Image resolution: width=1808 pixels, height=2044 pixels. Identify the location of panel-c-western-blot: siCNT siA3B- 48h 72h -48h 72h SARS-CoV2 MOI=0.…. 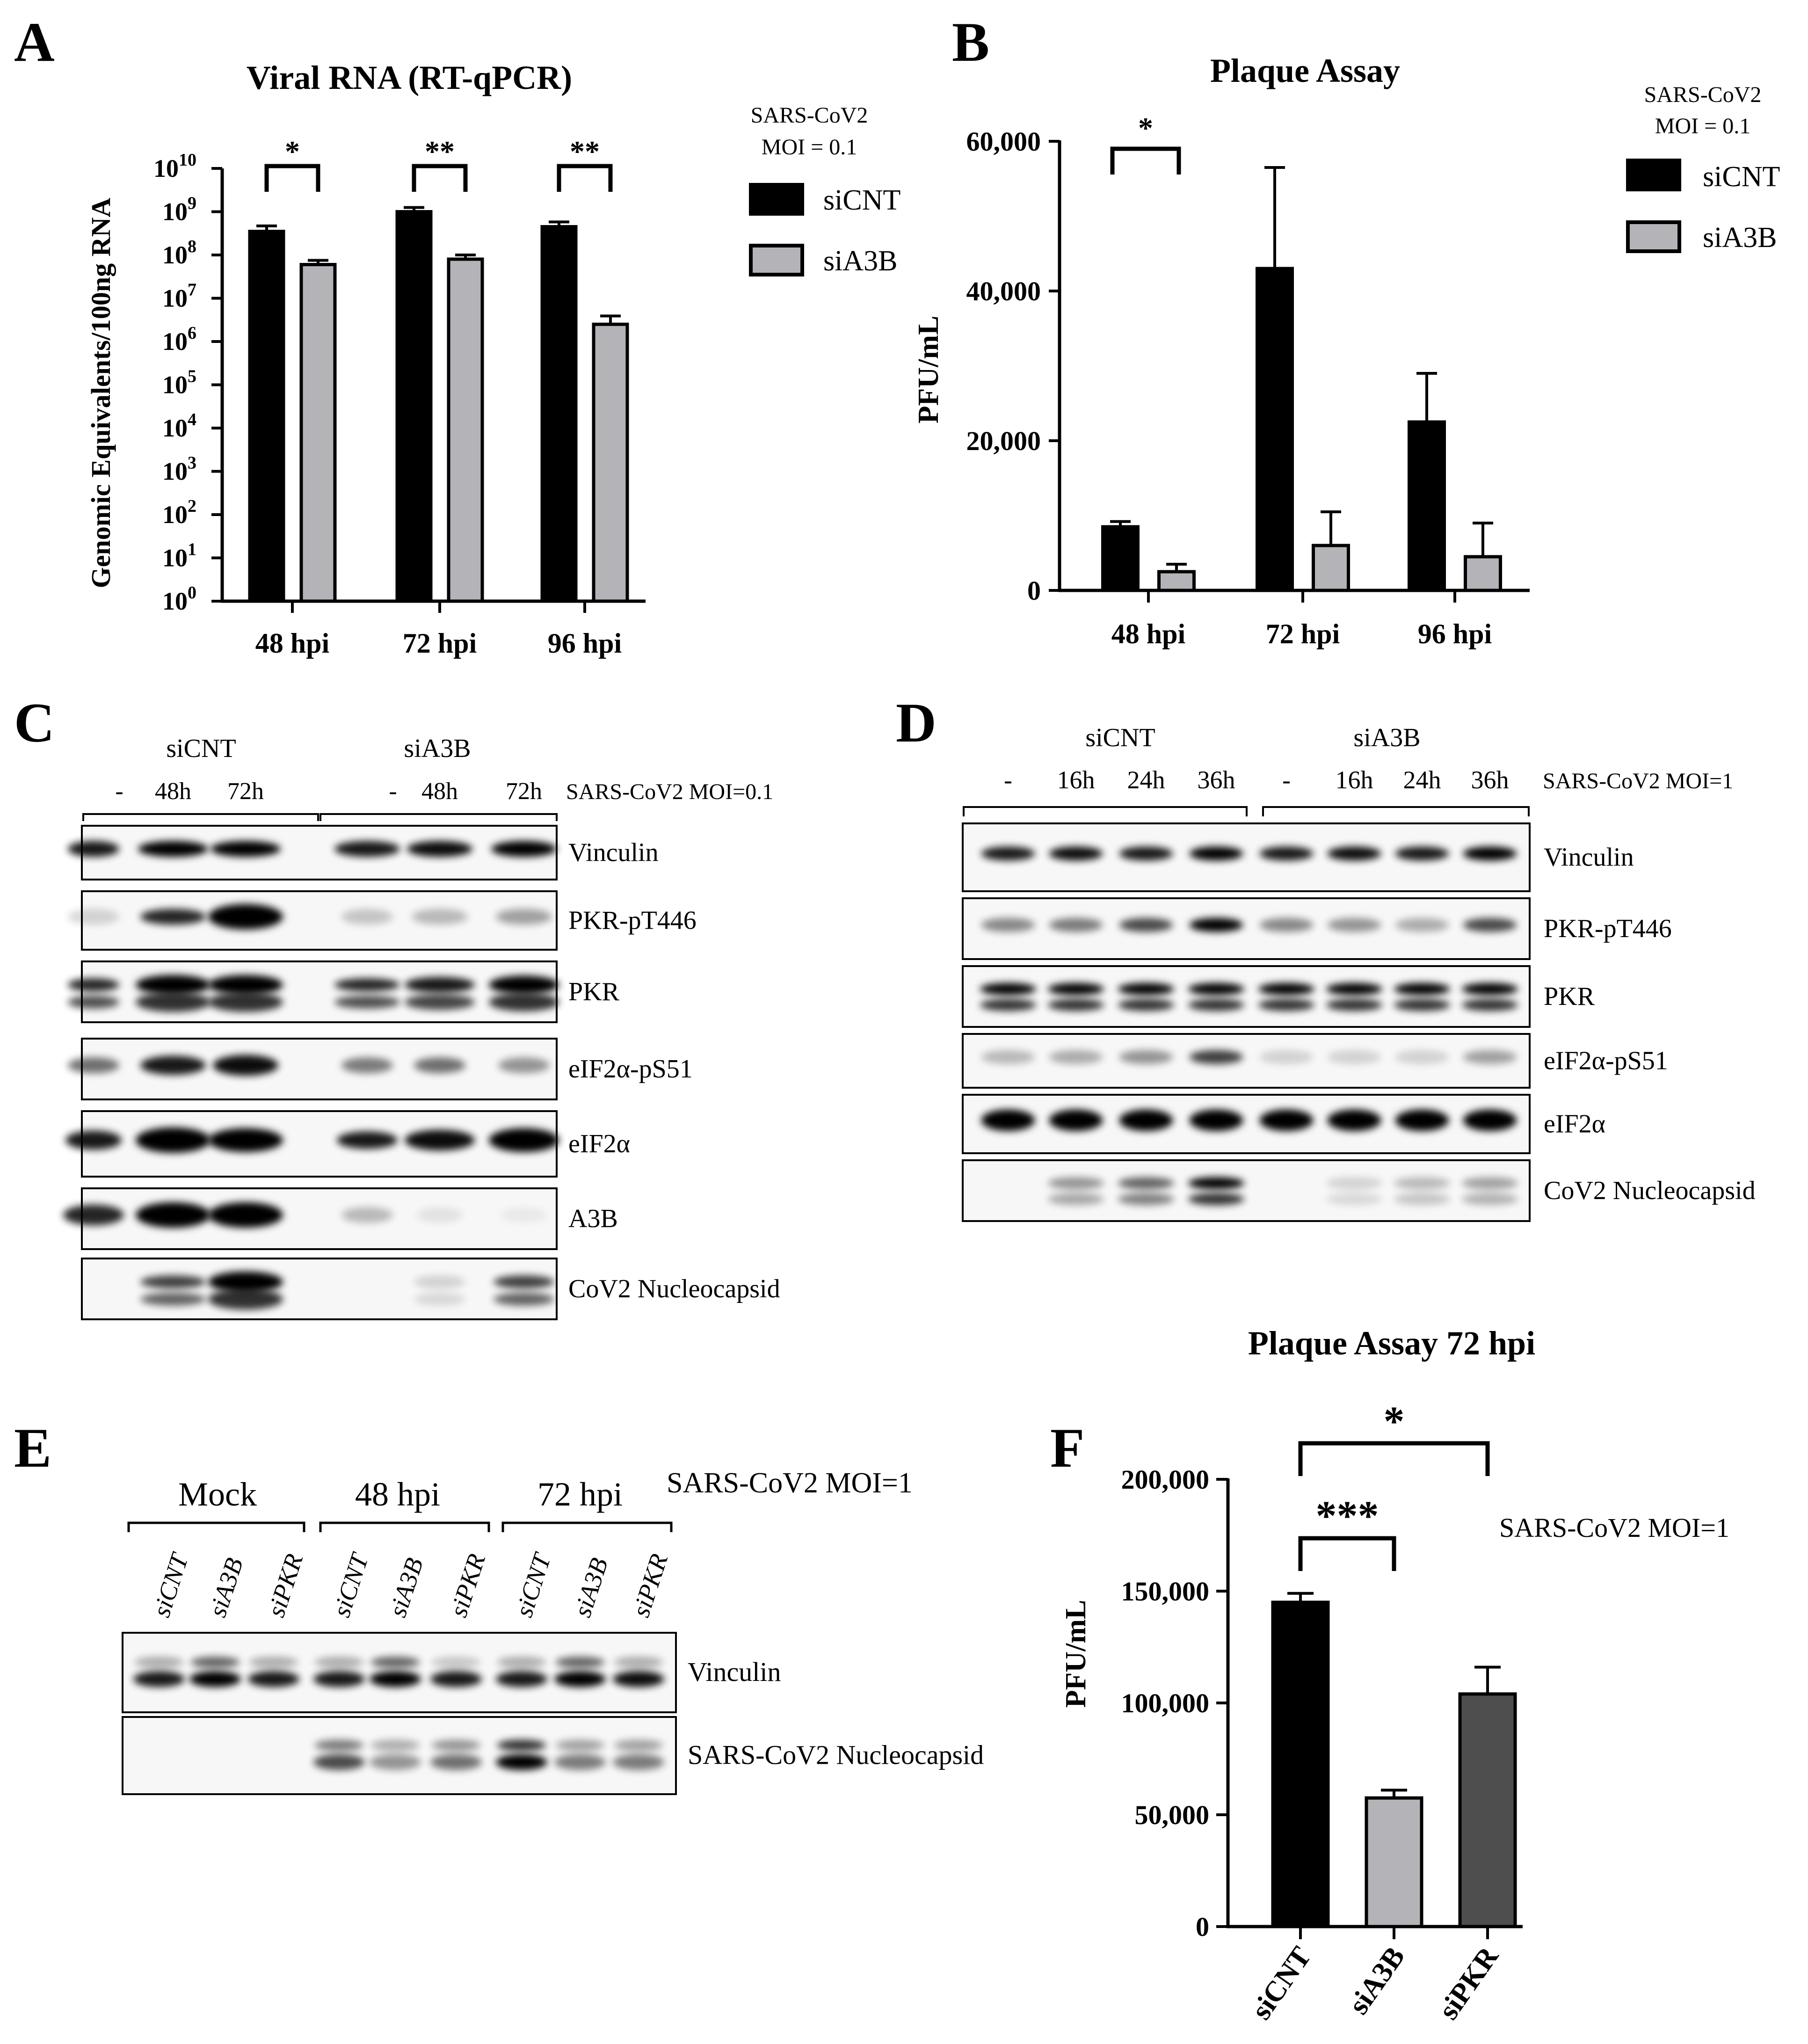
(421, 1027).